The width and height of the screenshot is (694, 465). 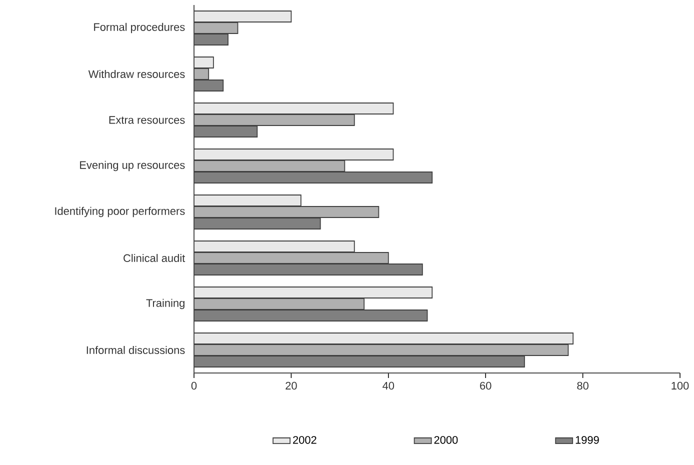 I want to click on y-tick-label: Extra resources, so click(x=147, y=120).